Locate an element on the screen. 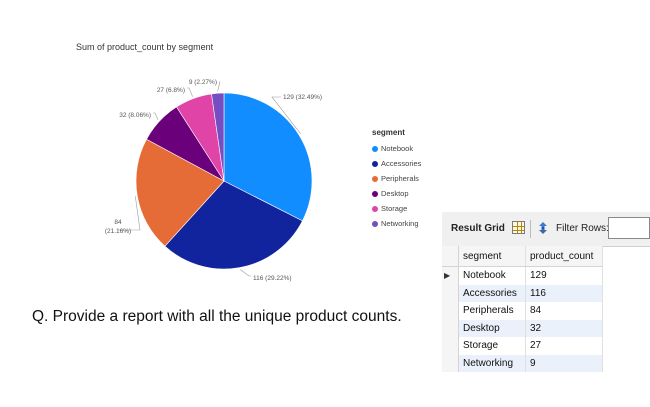  legend-label: Accessories is located at coordinates (401, 163).